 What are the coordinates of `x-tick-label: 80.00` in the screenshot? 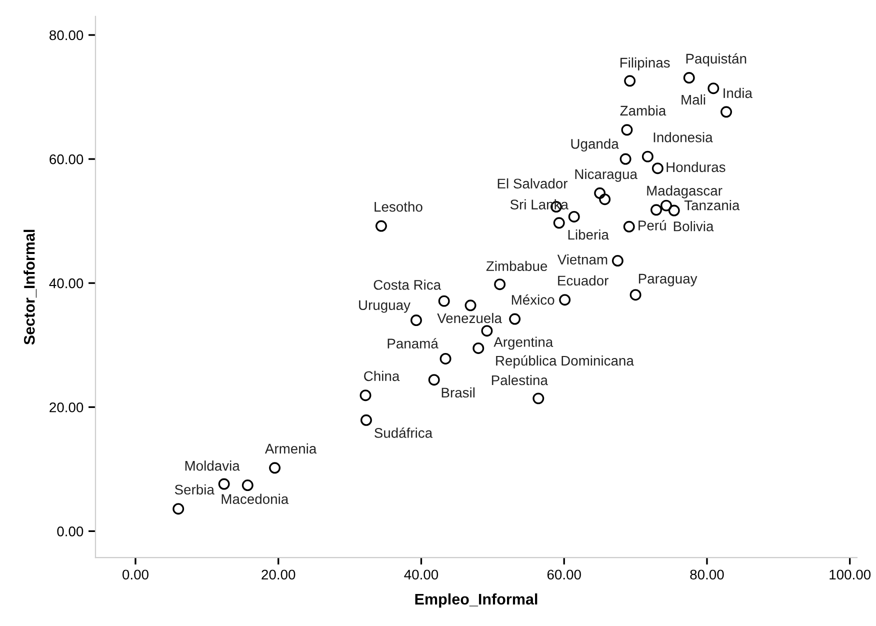 It's located at (707, 575).